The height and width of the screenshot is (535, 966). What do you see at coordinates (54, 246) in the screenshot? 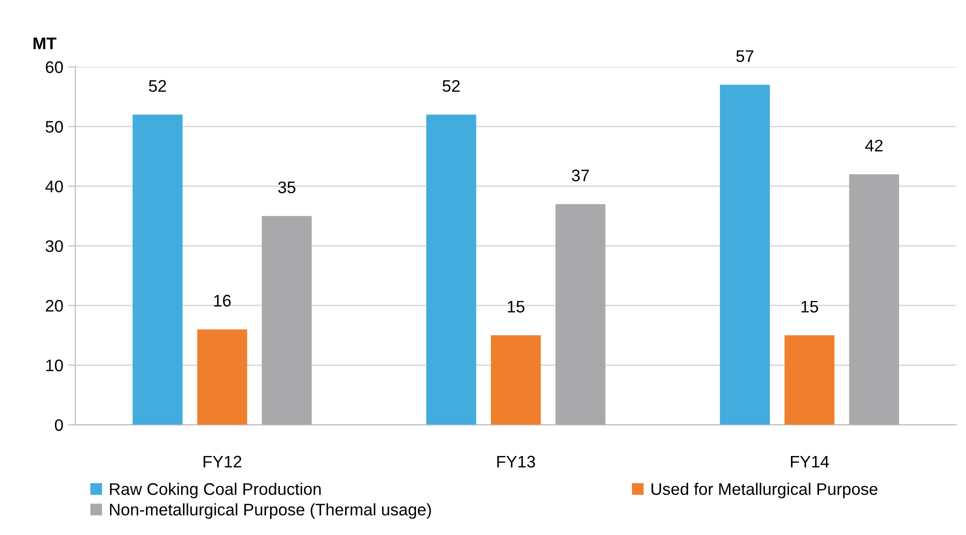
I see `y-tick-label: 30` at bounding box center [54, 246].